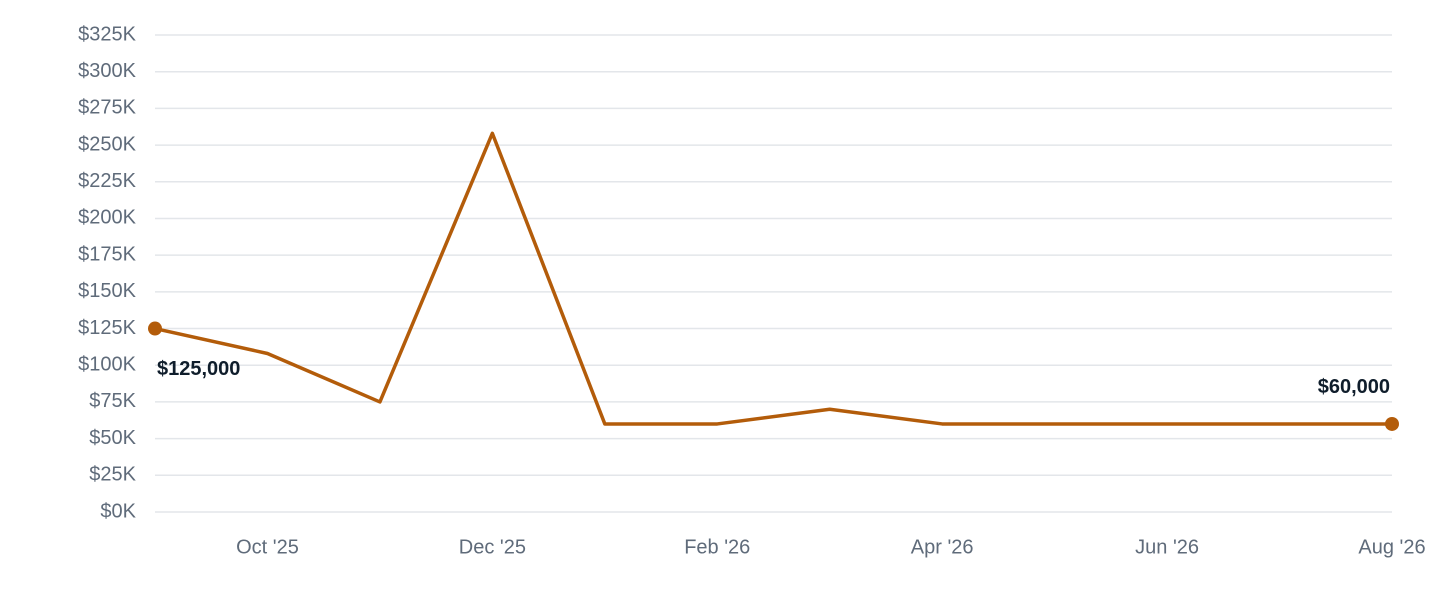 The image size is (1440, 600). What do you see at coordinates (198, 369) in the screenshot?
I see `value-label: $125,000` at bounding box center [198, 369].